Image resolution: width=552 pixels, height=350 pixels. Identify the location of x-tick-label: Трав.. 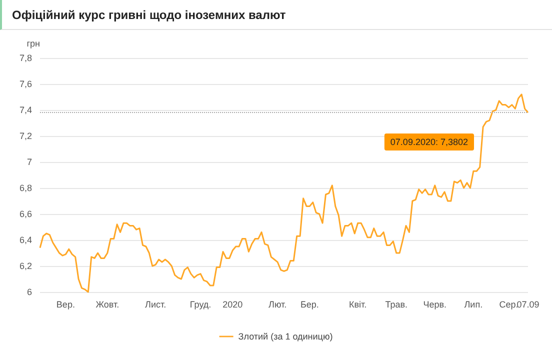
(396, 305).